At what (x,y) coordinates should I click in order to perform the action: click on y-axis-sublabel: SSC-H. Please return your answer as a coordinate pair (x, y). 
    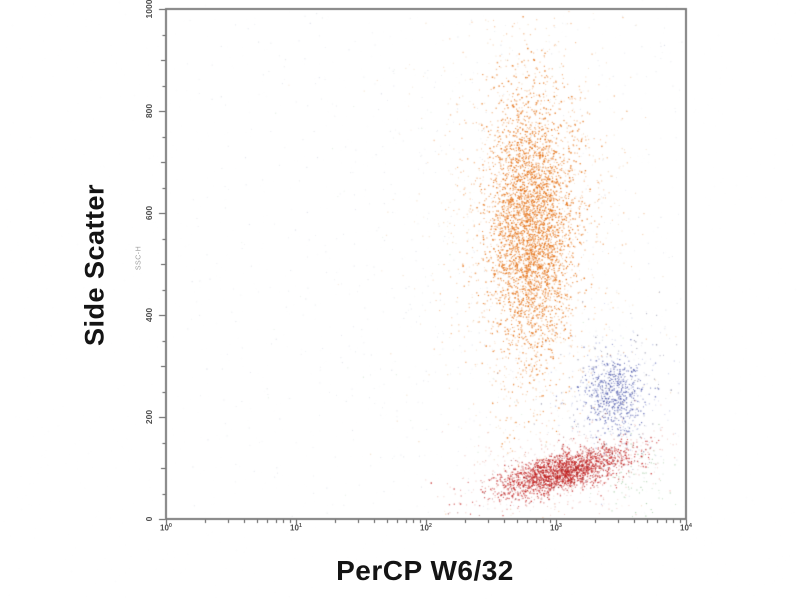
    Looking at the image, I should click on (139, 258).